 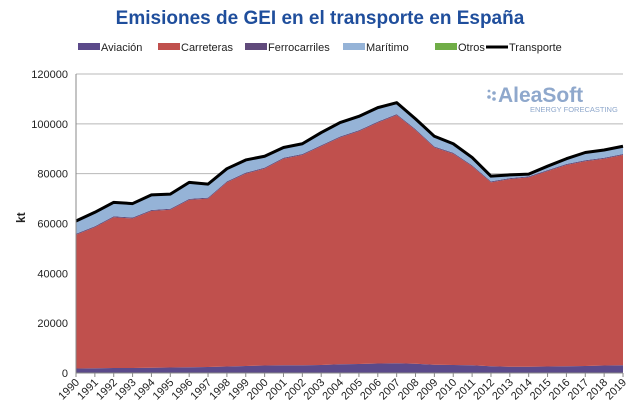 What do you see at coordinates (299, 48) in the screenshot?
I see `legend-label: Ferrocarriles` at bounding box center [299, 48].